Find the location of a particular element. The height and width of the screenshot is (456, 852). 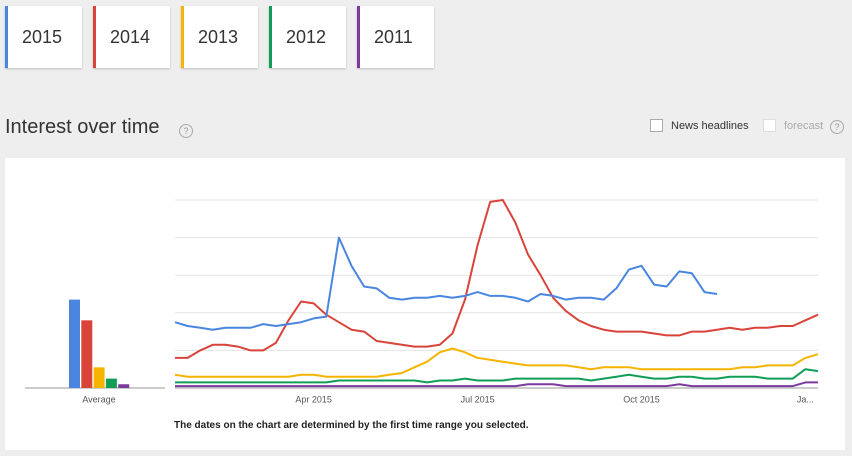

series-tab: 2012 is located at coordinates (307, 37).